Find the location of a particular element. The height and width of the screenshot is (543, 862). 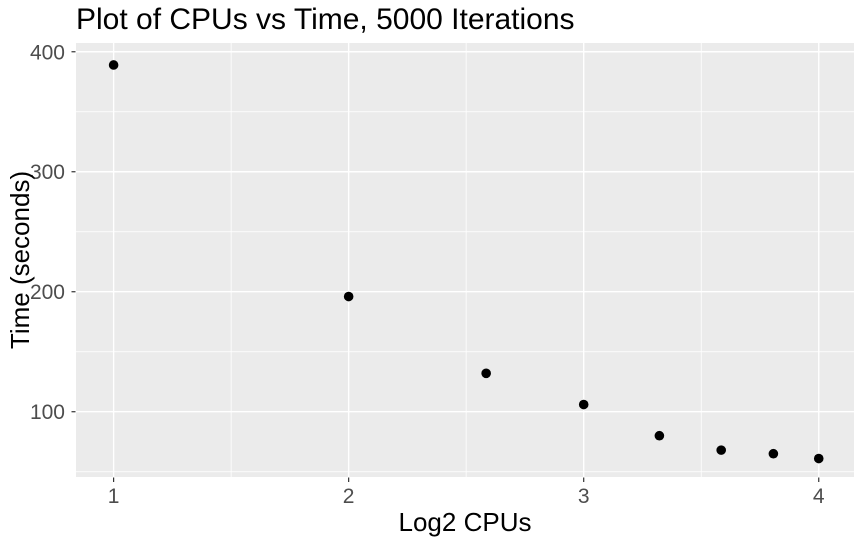

y-tick-label: 400 is located at coordinates (47, 52).